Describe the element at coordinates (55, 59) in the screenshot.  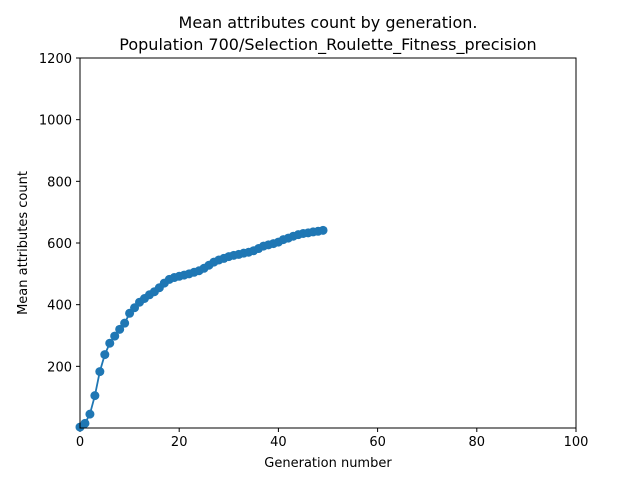
I see `y-tick-label: 1200` at that location.